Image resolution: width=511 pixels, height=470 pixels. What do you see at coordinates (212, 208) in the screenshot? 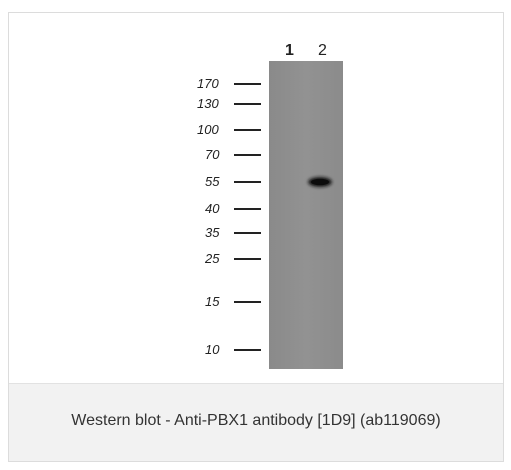
I see `marker-label-40: 40` at bounding box center [212, 208].